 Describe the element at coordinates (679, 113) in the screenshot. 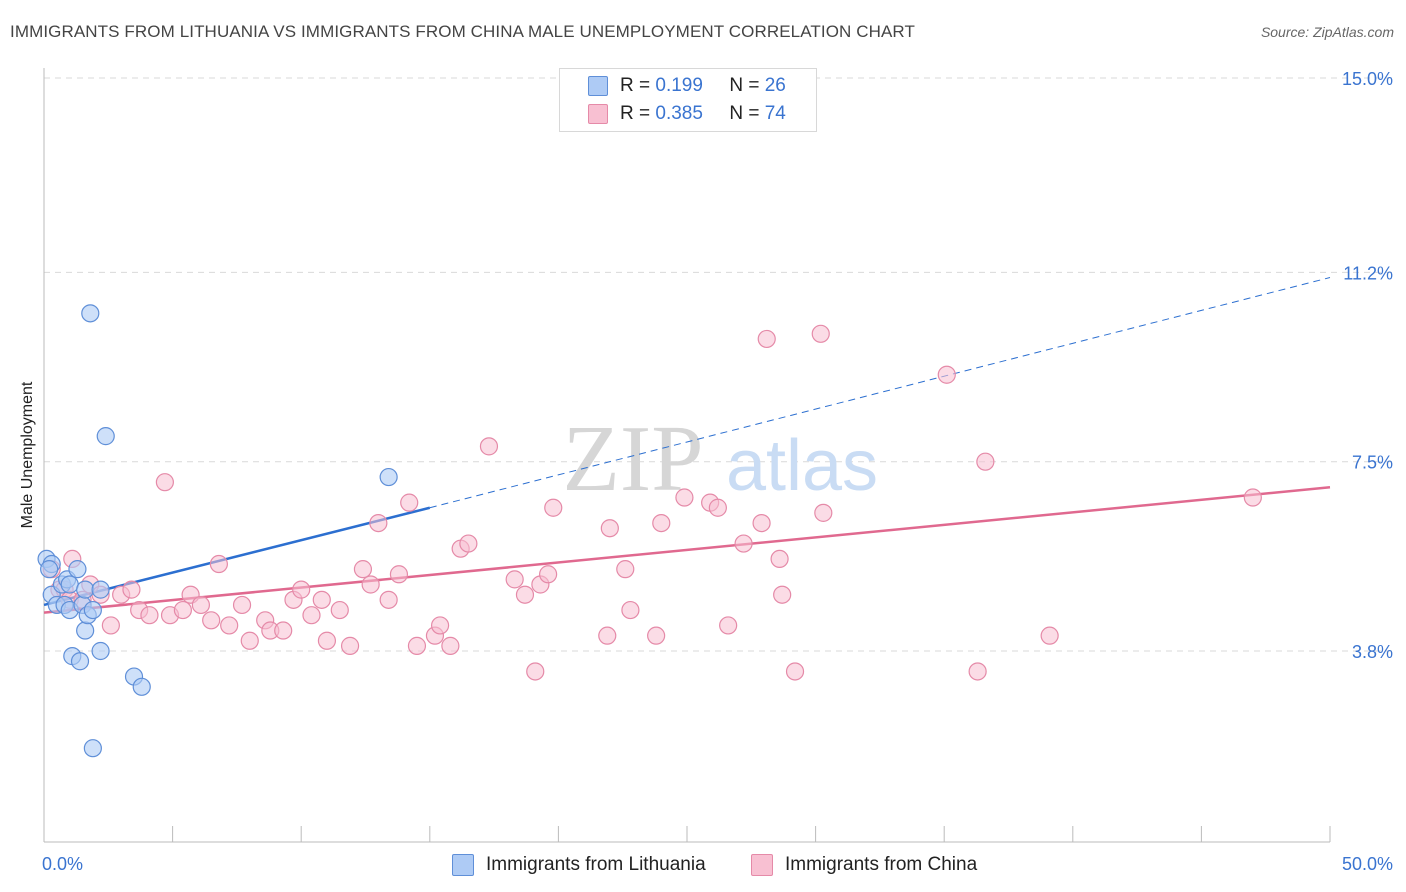

I see `china-r-value: 0.385` at that location.